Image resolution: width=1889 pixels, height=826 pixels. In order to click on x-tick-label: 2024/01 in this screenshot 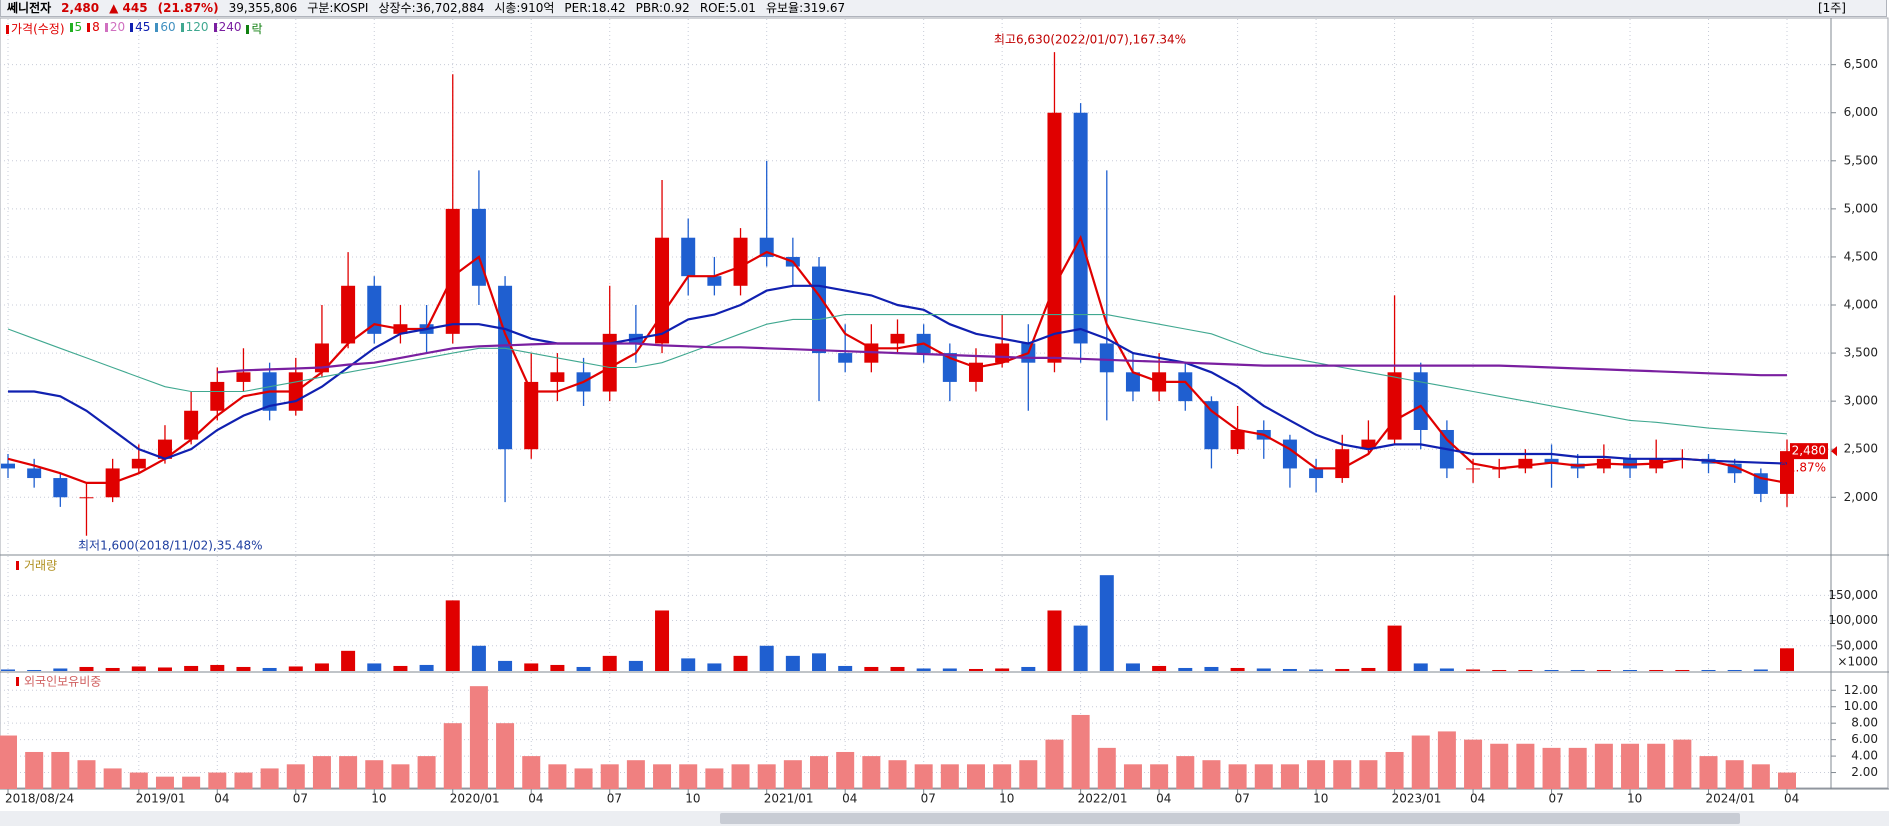, I will do `click(1731, 799)`.